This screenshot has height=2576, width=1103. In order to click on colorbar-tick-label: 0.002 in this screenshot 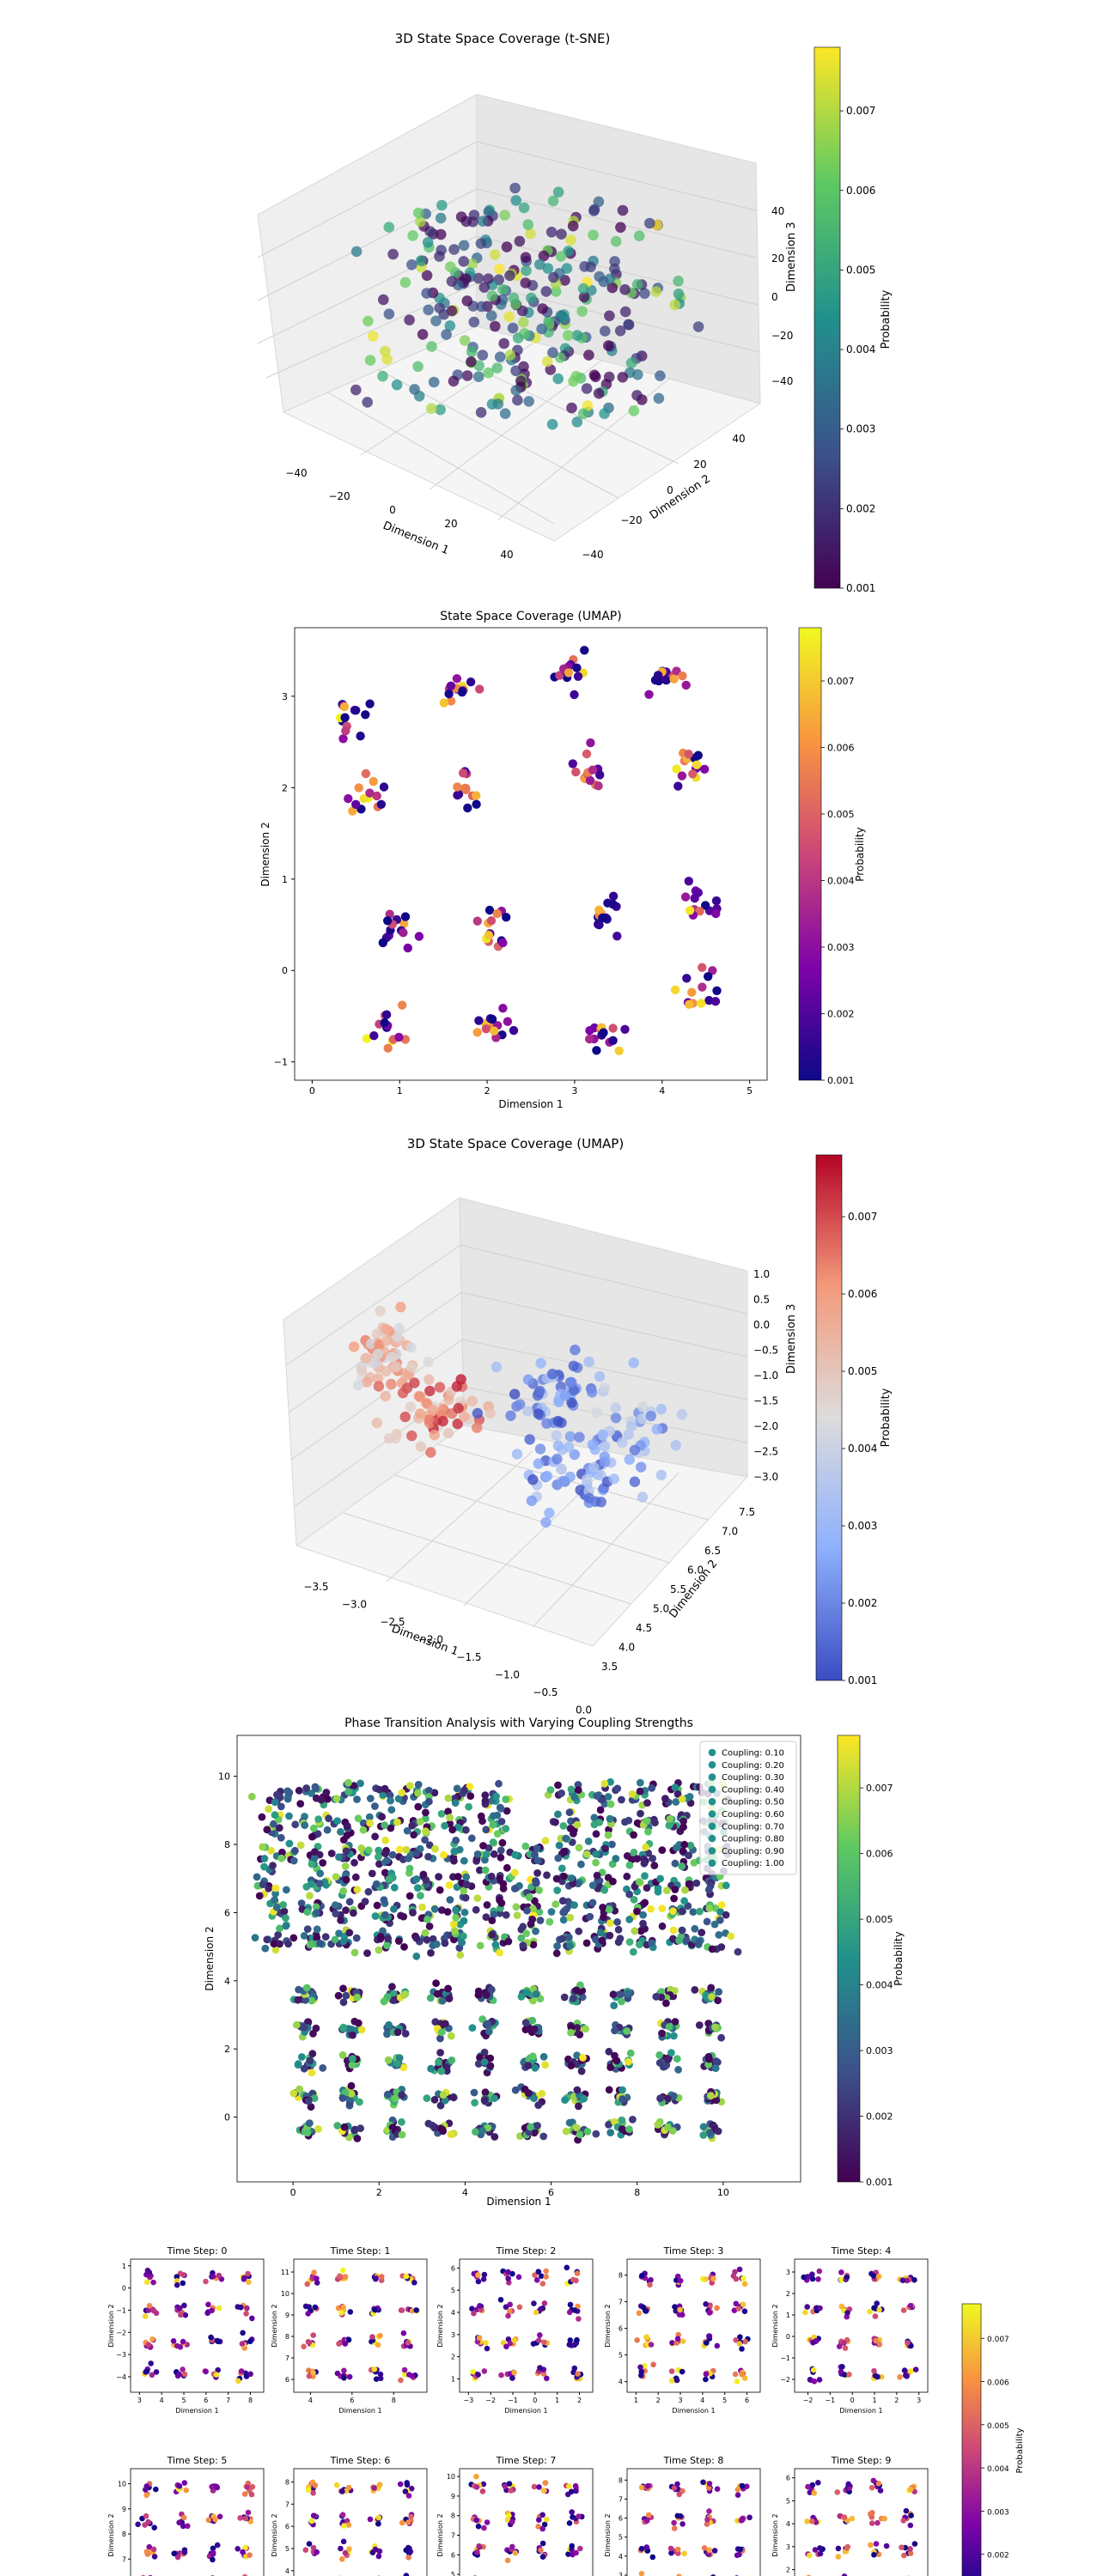, I will do `click(860, 508)`.